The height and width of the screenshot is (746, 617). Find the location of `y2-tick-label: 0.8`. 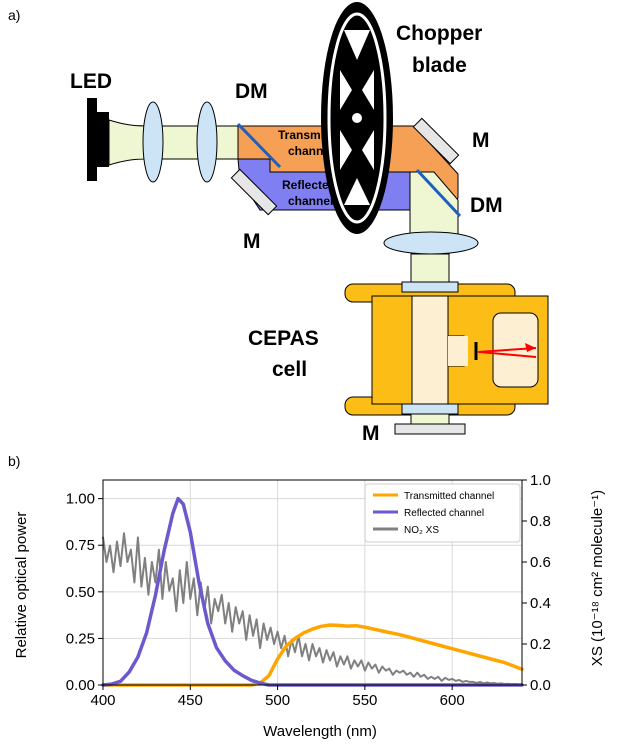

y2-tick-label: 0.8 is located at coordinates (540, 521).